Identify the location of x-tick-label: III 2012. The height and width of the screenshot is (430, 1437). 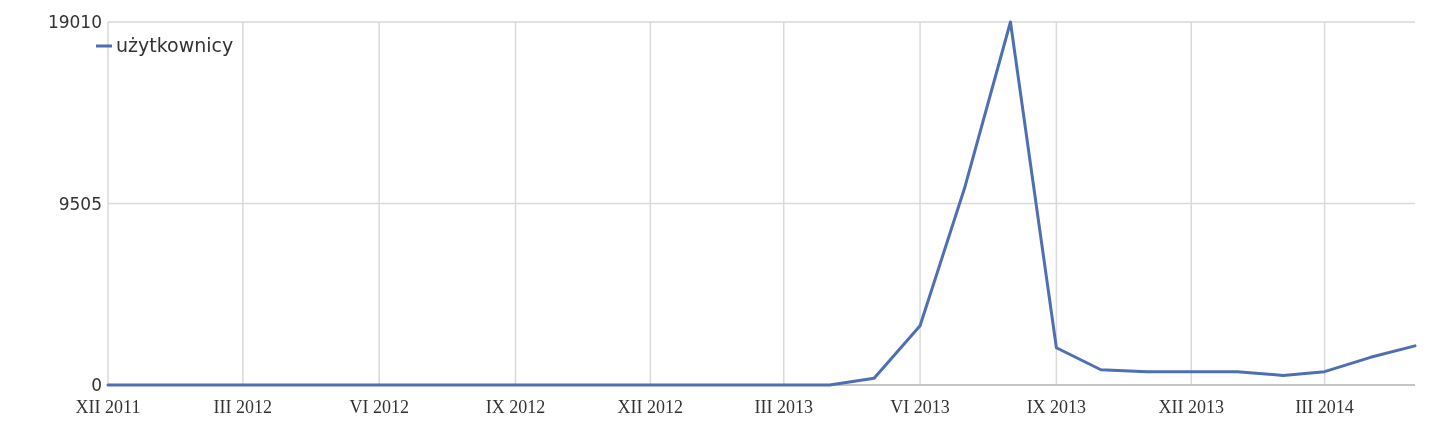
(243, 407).